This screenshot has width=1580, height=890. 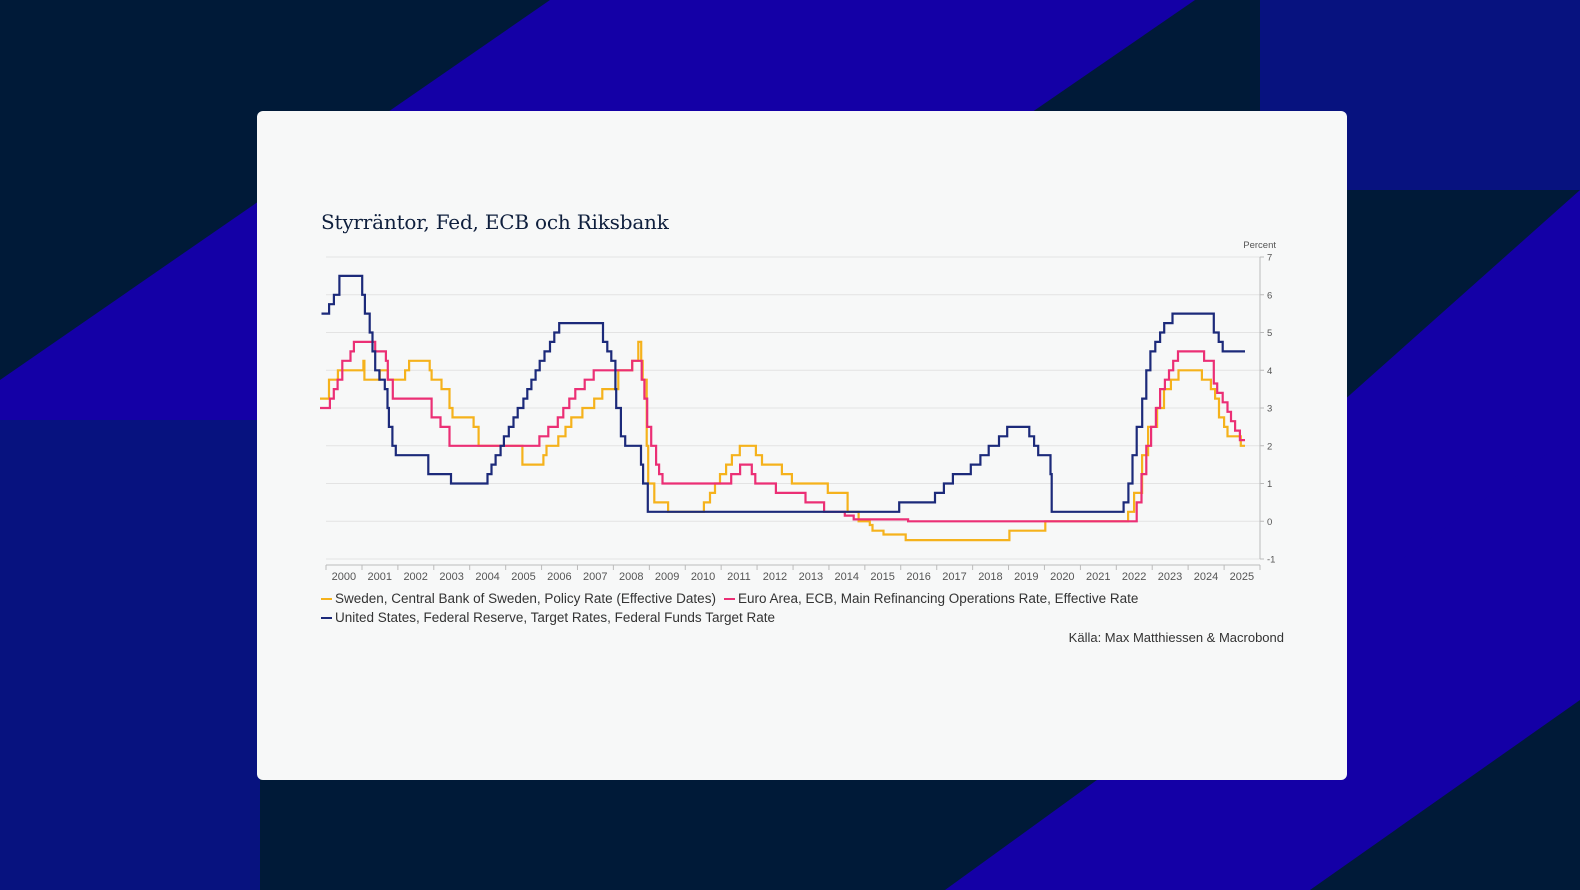 I want to click on x-tick-label-2023: 2023, so click(x=1170, y=577).